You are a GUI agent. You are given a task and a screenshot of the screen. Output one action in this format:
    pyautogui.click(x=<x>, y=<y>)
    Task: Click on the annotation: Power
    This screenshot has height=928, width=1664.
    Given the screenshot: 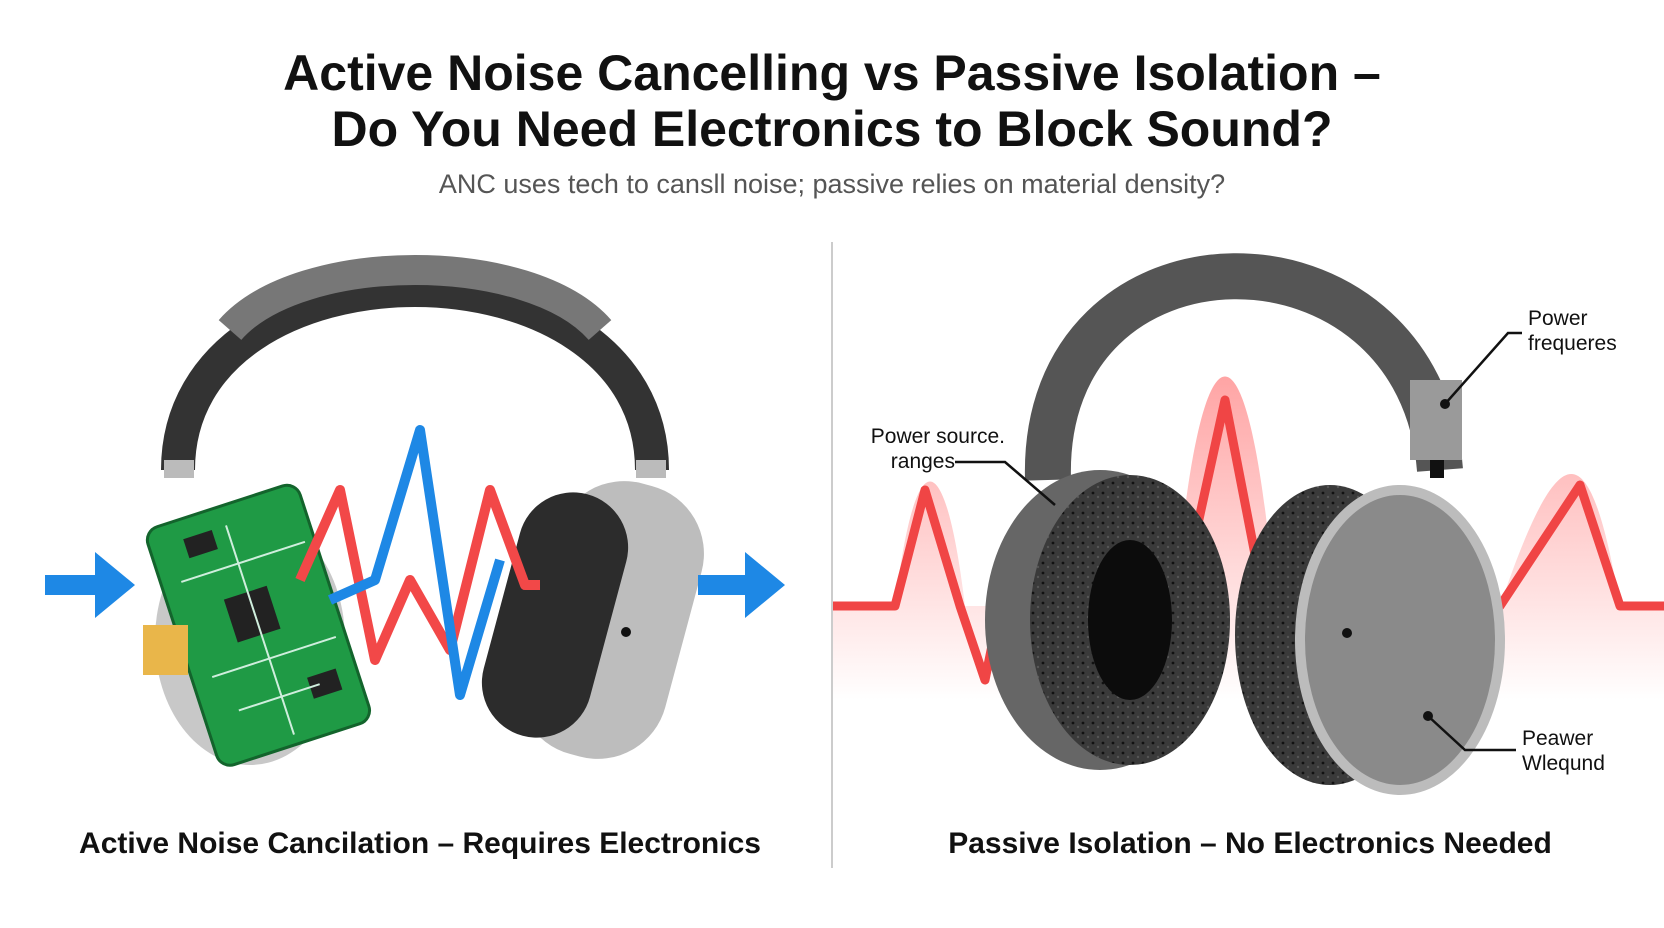 What is the action you would take?
    pyautogui.click(x=1558, y=318)
    